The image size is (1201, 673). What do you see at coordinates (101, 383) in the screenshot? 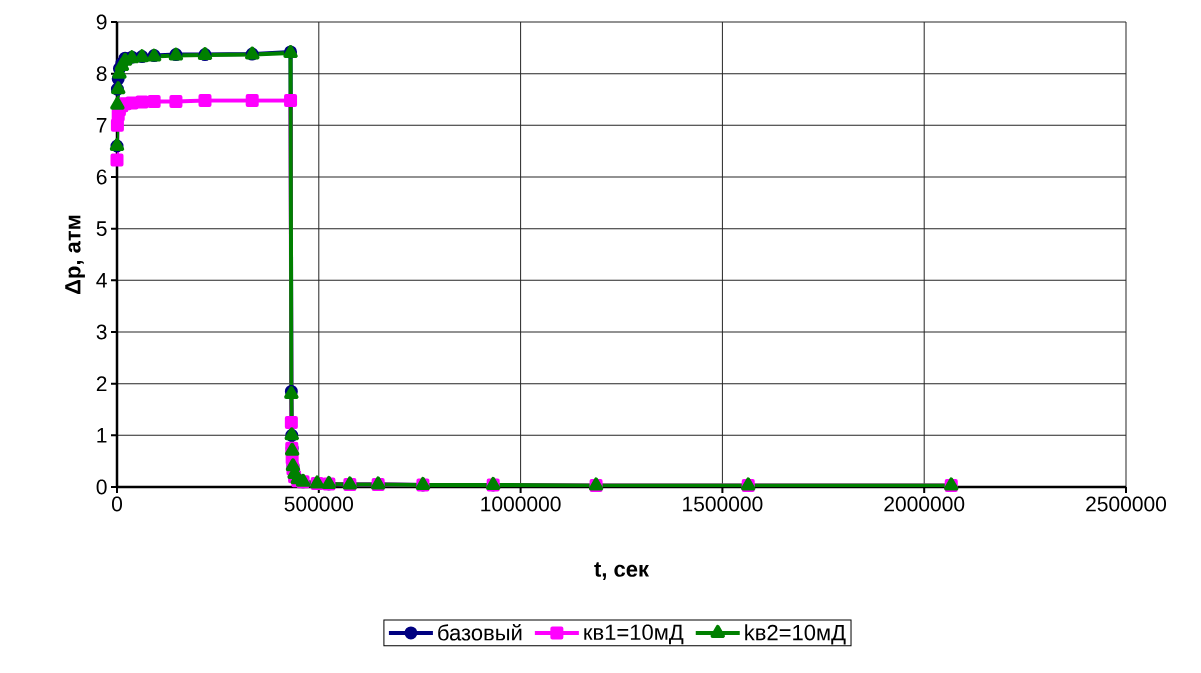
I see `y-tick-label: 2` at bounding box center [101, 383].